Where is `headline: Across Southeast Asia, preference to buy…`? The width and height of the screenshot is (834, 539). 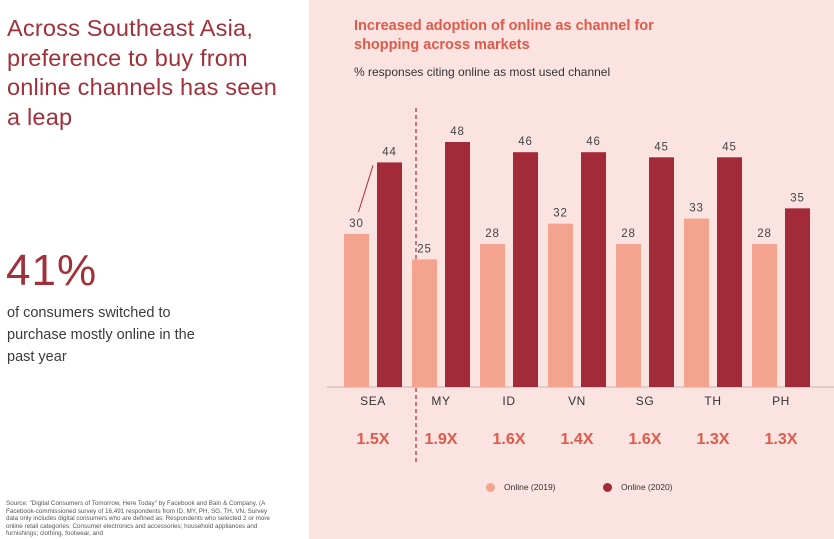 headline: Across Southeast Asia, preference to buy… is located at coordinates (142, 72).